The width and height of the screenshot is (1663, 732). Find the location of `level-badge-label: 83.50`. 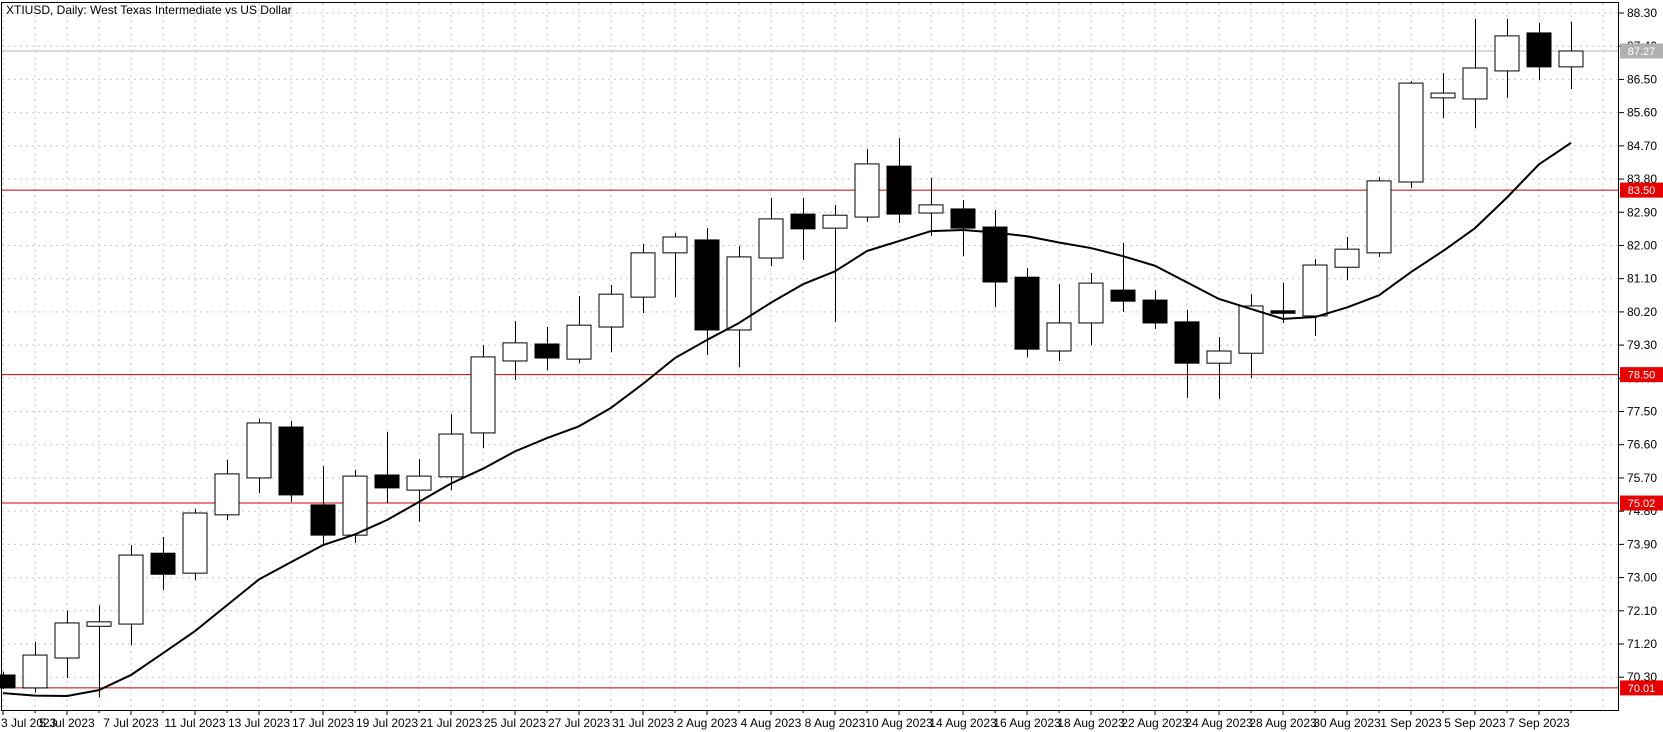

level-badge-label: 83.50 is located at coordinates (1642, 191).